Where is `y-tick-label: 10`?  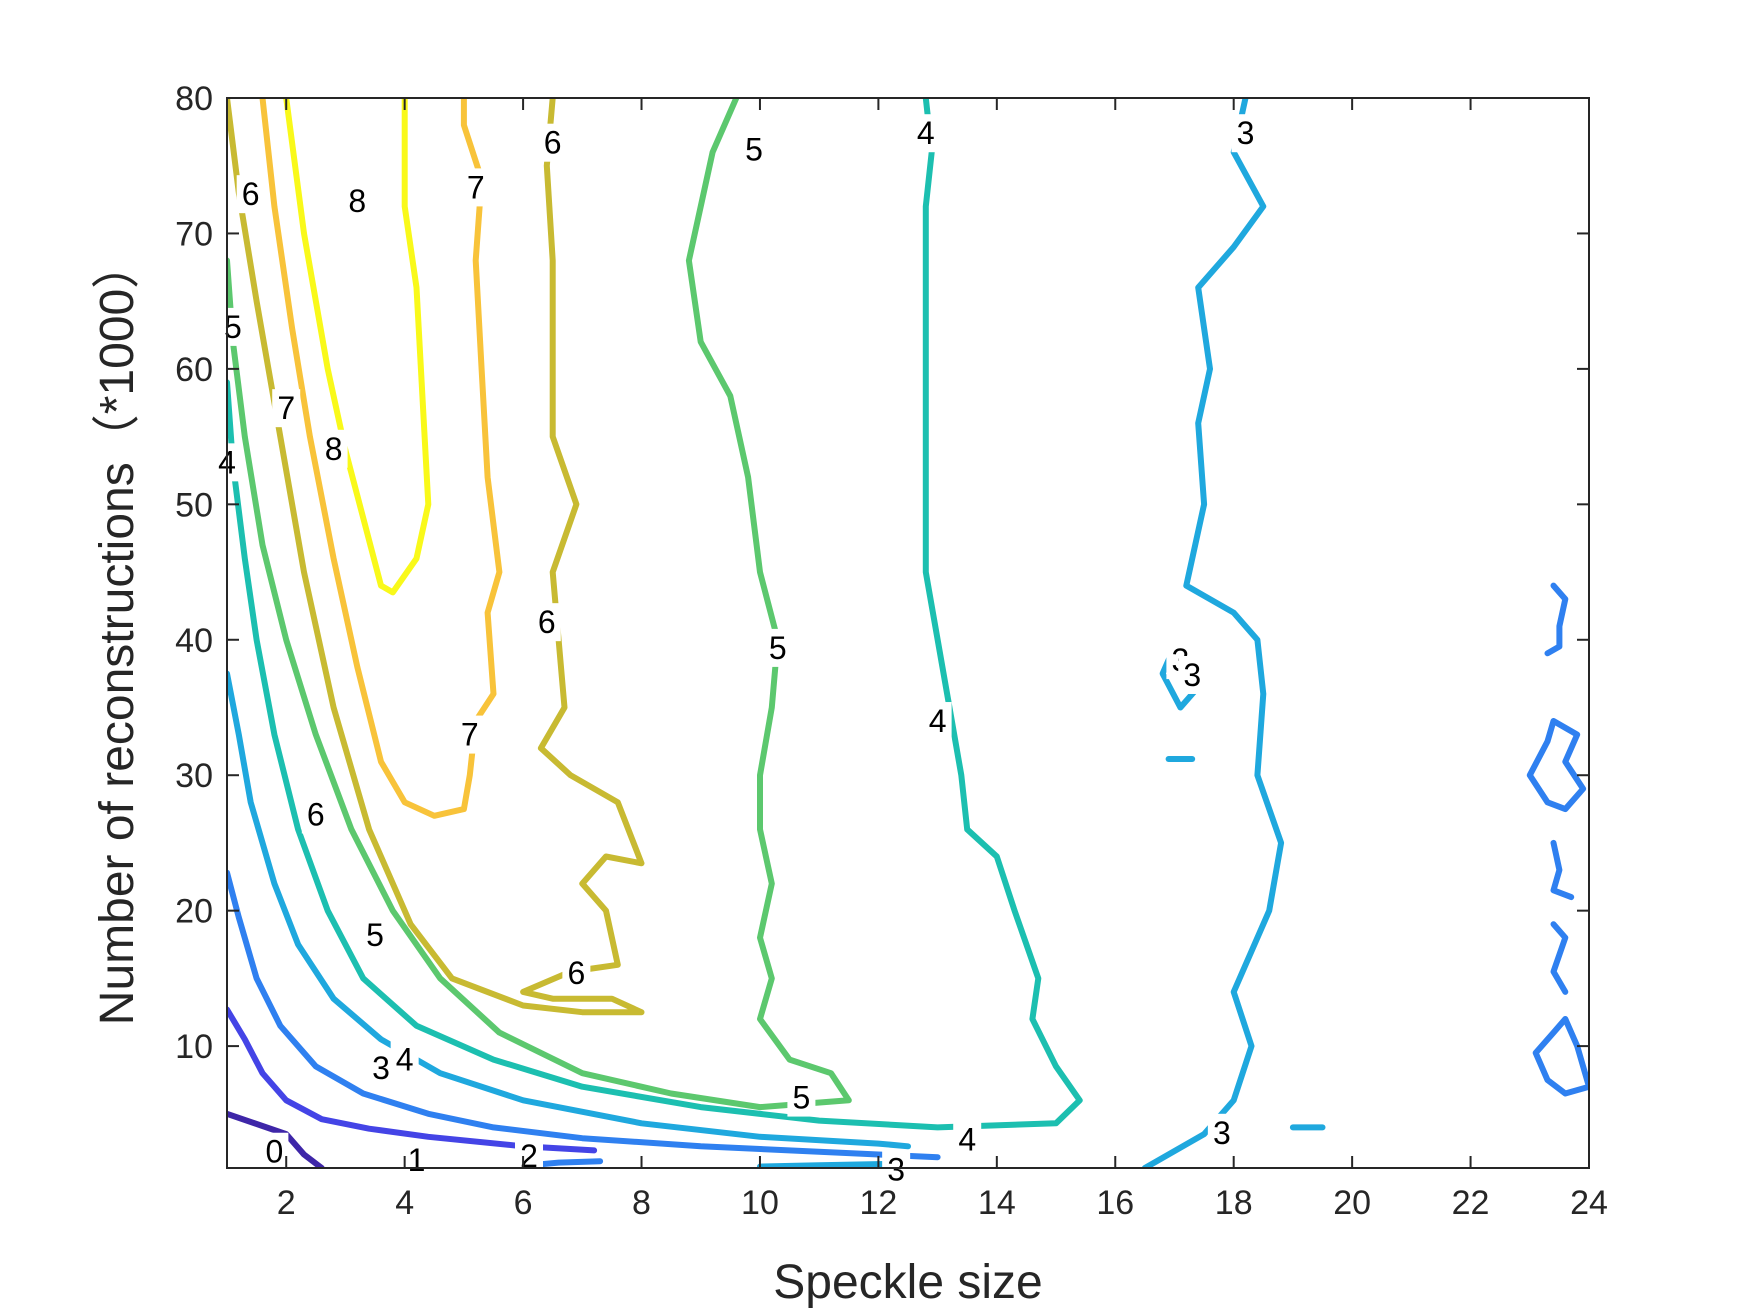 y-tick-label: 10 is located at coordinates (194, 1047).